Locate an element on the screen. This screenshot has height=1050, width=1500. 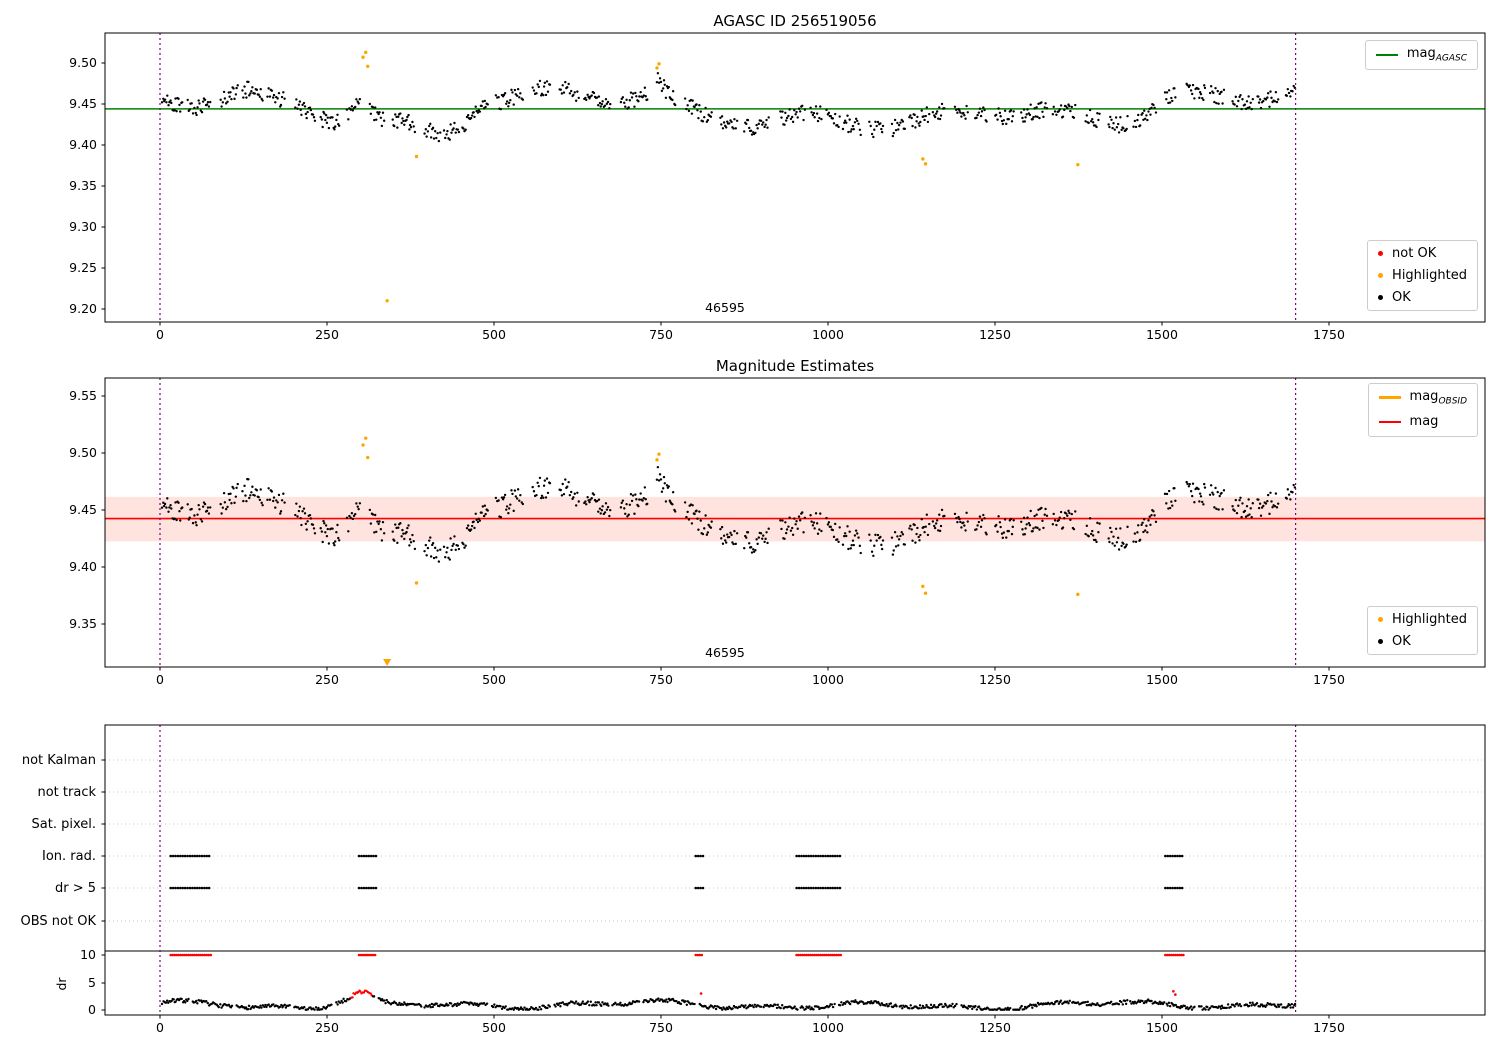
legend-label-not-ok: not OK is located at coordinates (1414, 253).